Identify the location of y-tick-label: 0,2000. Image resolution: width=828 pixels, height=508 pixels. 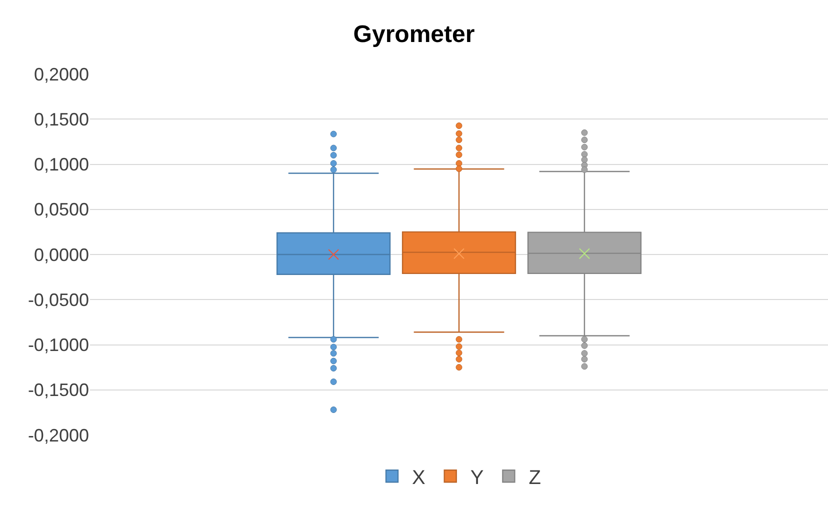
(61, 74).